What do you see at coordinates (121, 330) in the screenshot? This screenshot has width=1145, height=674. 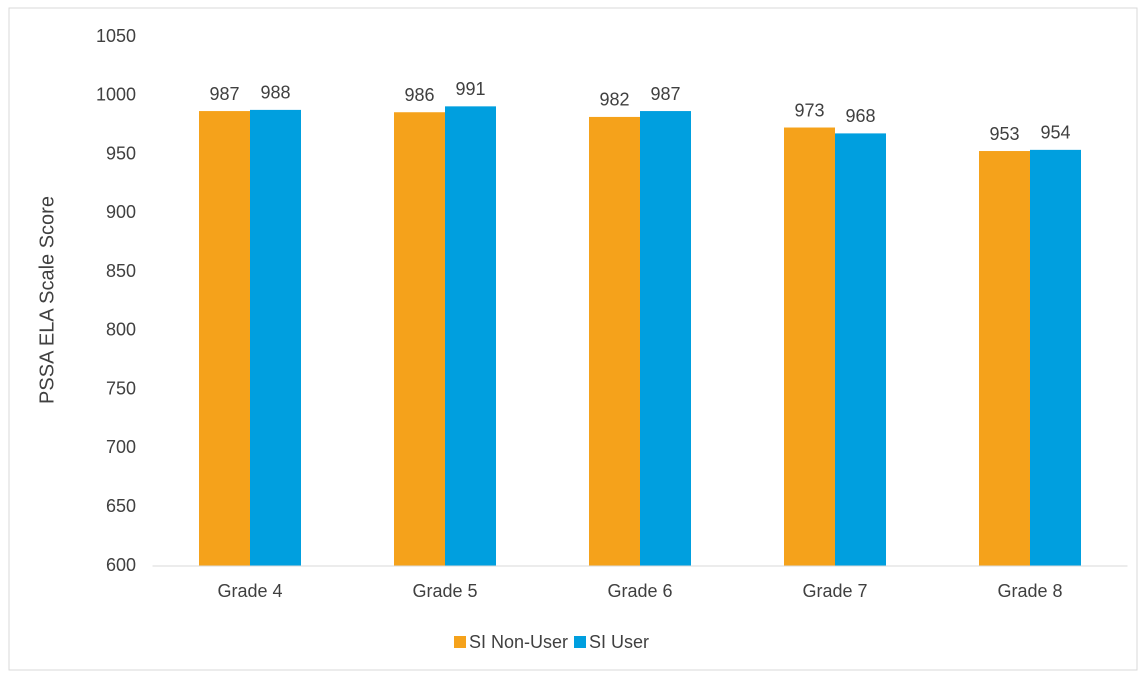 I see `y-tick-label: 800` at bounding box center [121, 330].